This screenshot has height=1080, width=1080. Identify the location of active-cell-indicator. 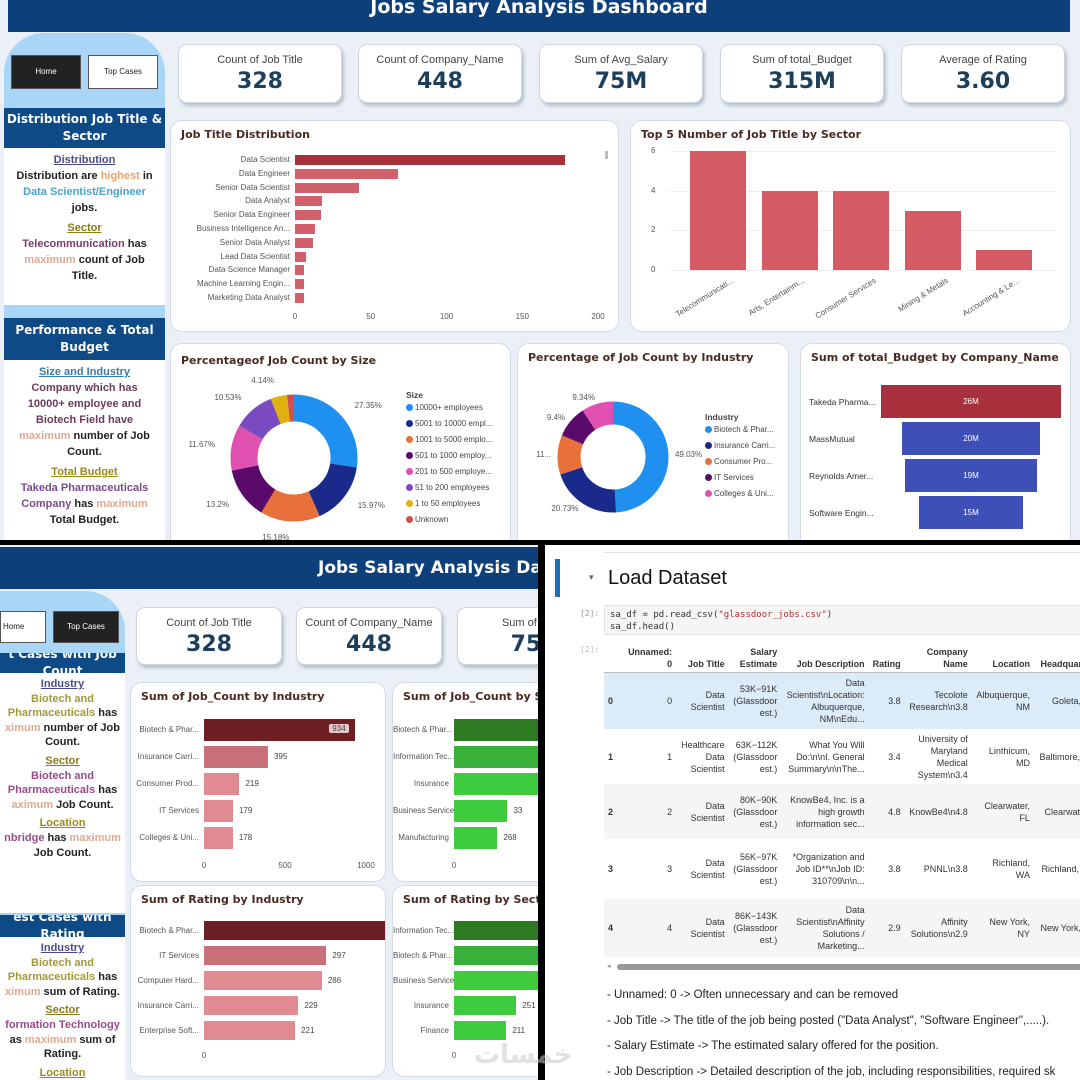
(557, 578).